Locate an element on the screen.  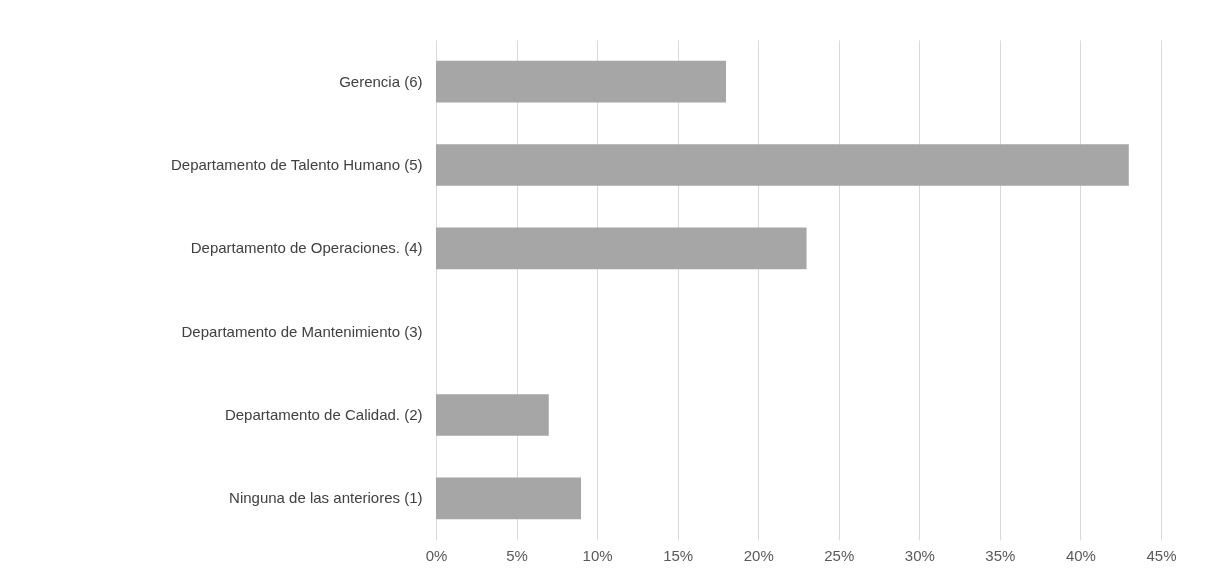
x-tick-label: 20% is located at coordinates (758, 555).